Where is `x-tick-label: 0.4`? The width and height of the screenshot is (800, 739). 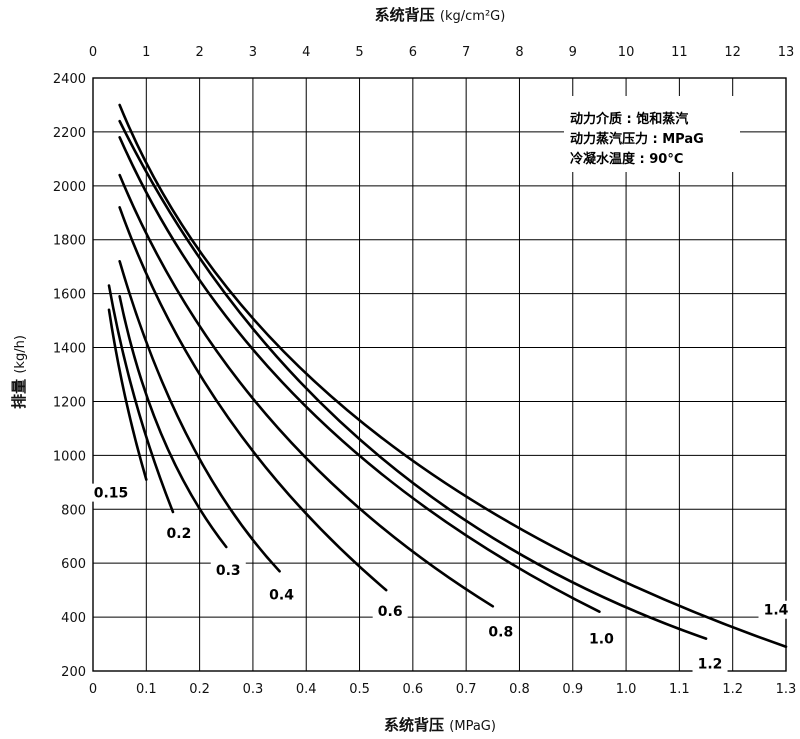
x-tick-label: 0.4 is located at coordinates (306, 689).